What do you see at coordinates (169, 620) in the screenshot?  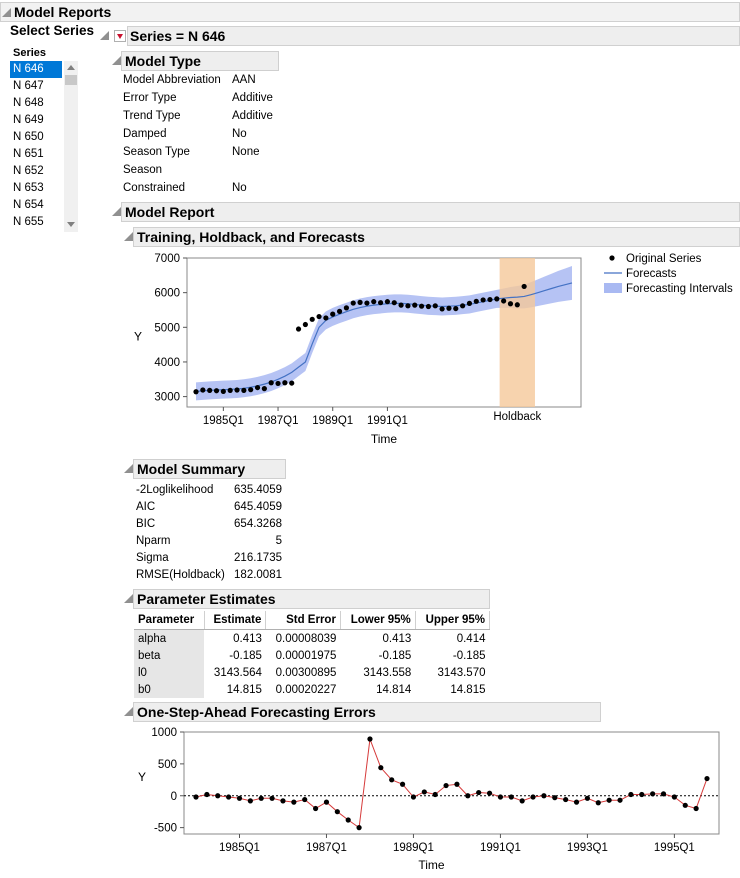 I see `column-header: Parameter` at bounding box center [169, 620].